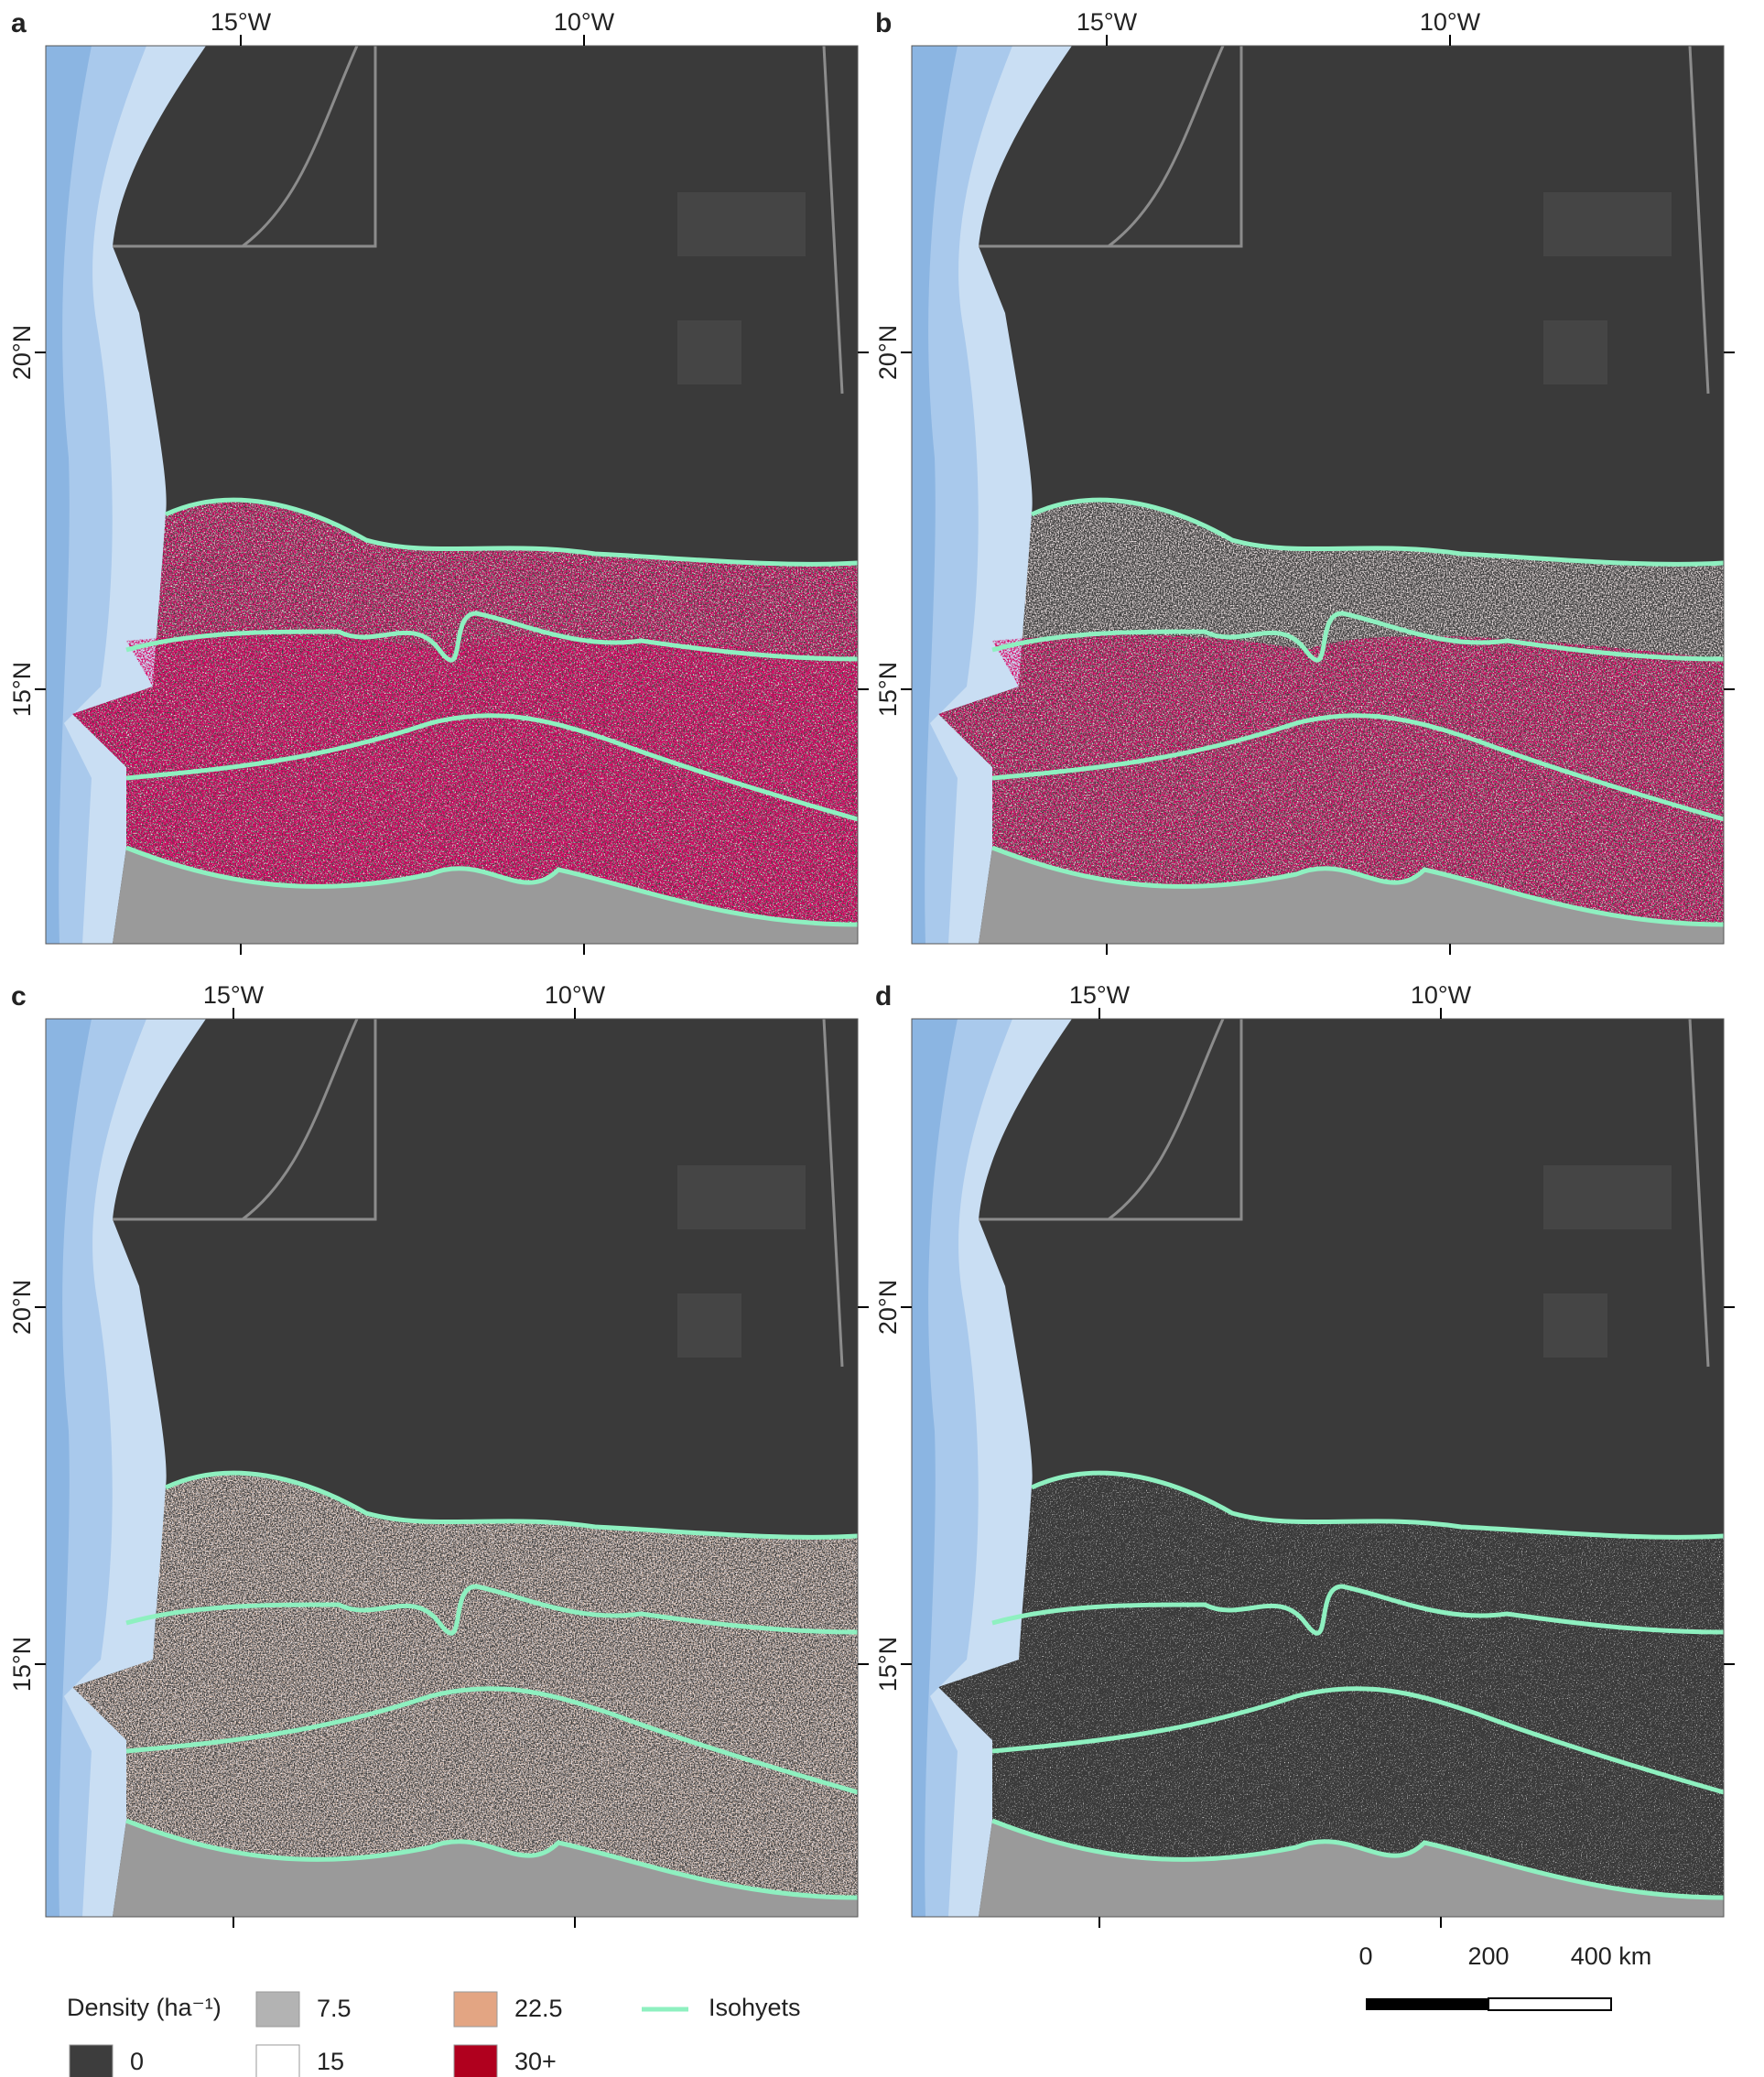 This screenshot has width=1764, height=2077. What do you see at coordinates (137, 2061) in the screenshot?
I see `legend-label: 0` at bounding box center [137, 2061].